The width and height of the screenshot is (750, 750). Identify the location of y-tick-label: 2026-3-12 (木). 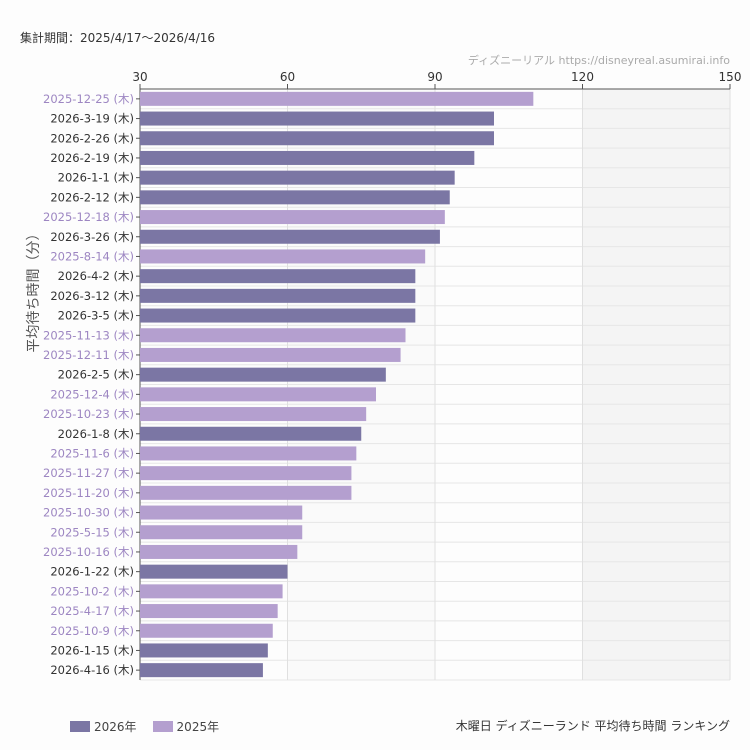
(92, 296).